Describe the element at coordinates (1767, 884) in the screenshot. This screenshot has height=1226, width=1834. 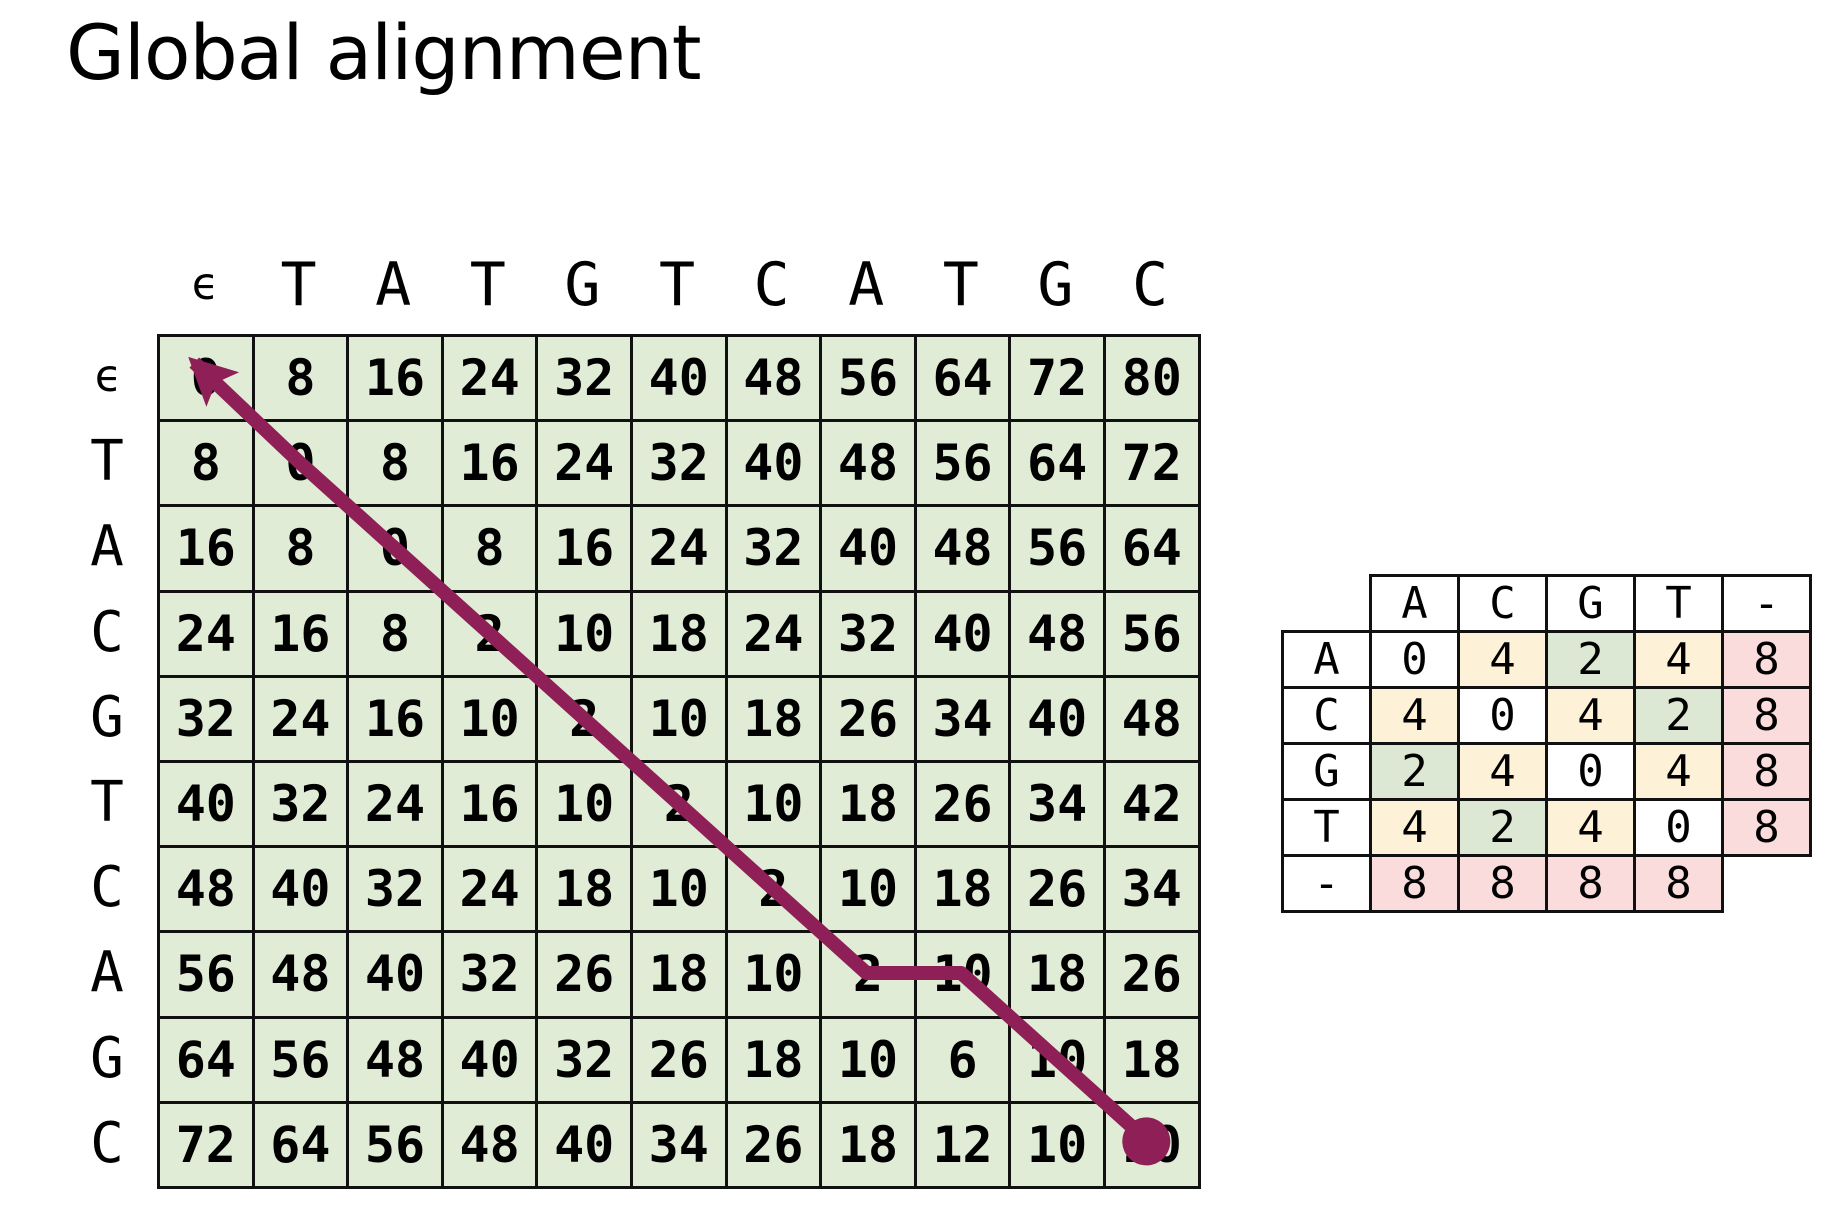
I see `cost-empty-cell` at that location.